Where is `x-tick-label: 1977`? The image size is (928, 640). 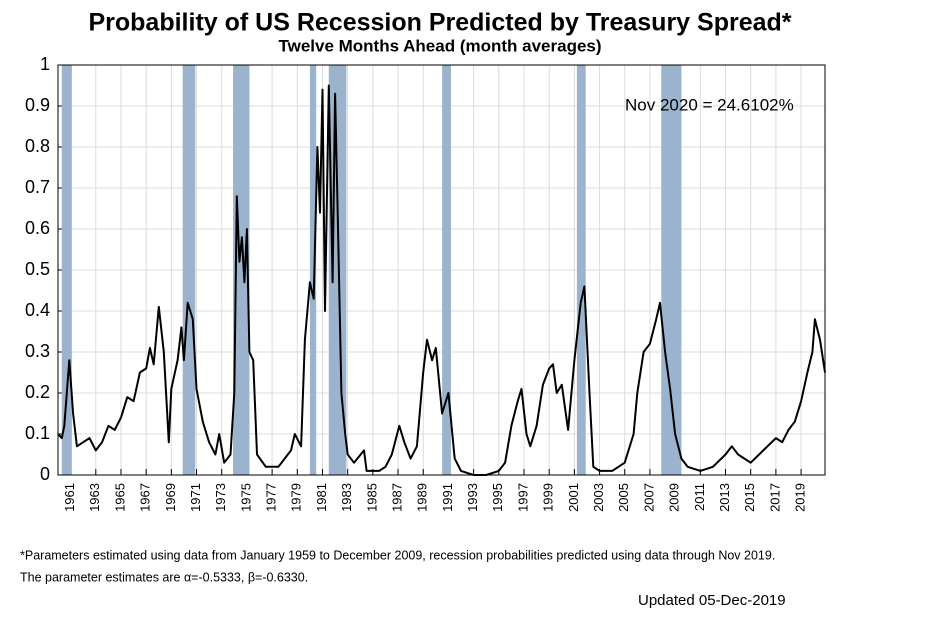
x-tick-label: 1977 is located at coordinates (271, 497).